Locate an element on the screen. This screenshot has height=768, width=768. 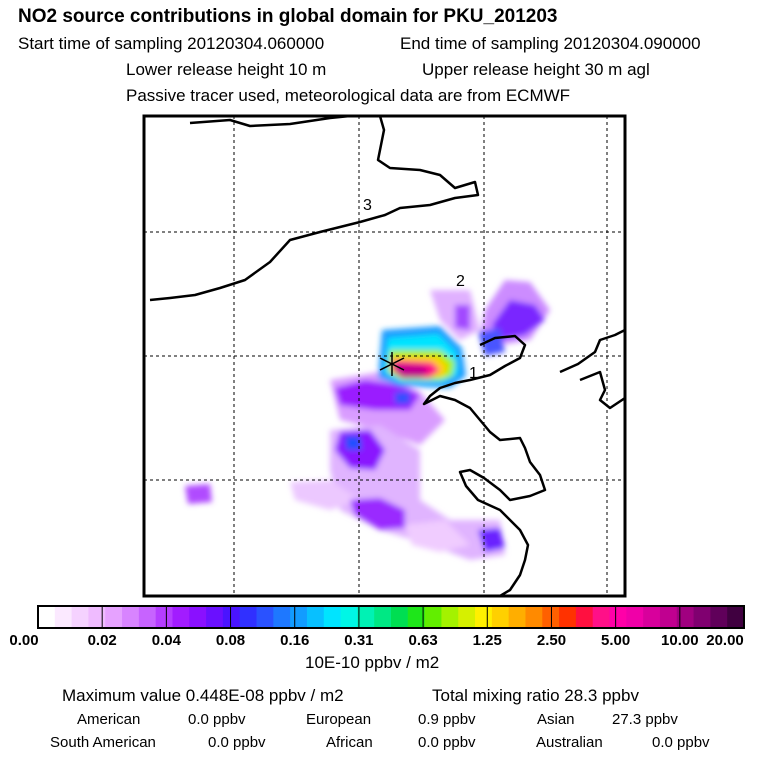
colorbar-tick-label: 0.00 is located at coordinates (24, 640).